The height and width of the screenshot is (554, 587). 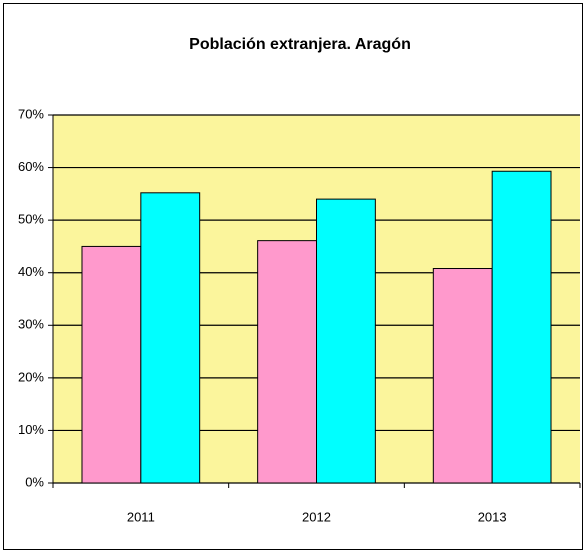 What do you see at coordinates (31, 219) in the screenshot?
I see `y-tick-label: 50%` at bounding box center [31, 219].